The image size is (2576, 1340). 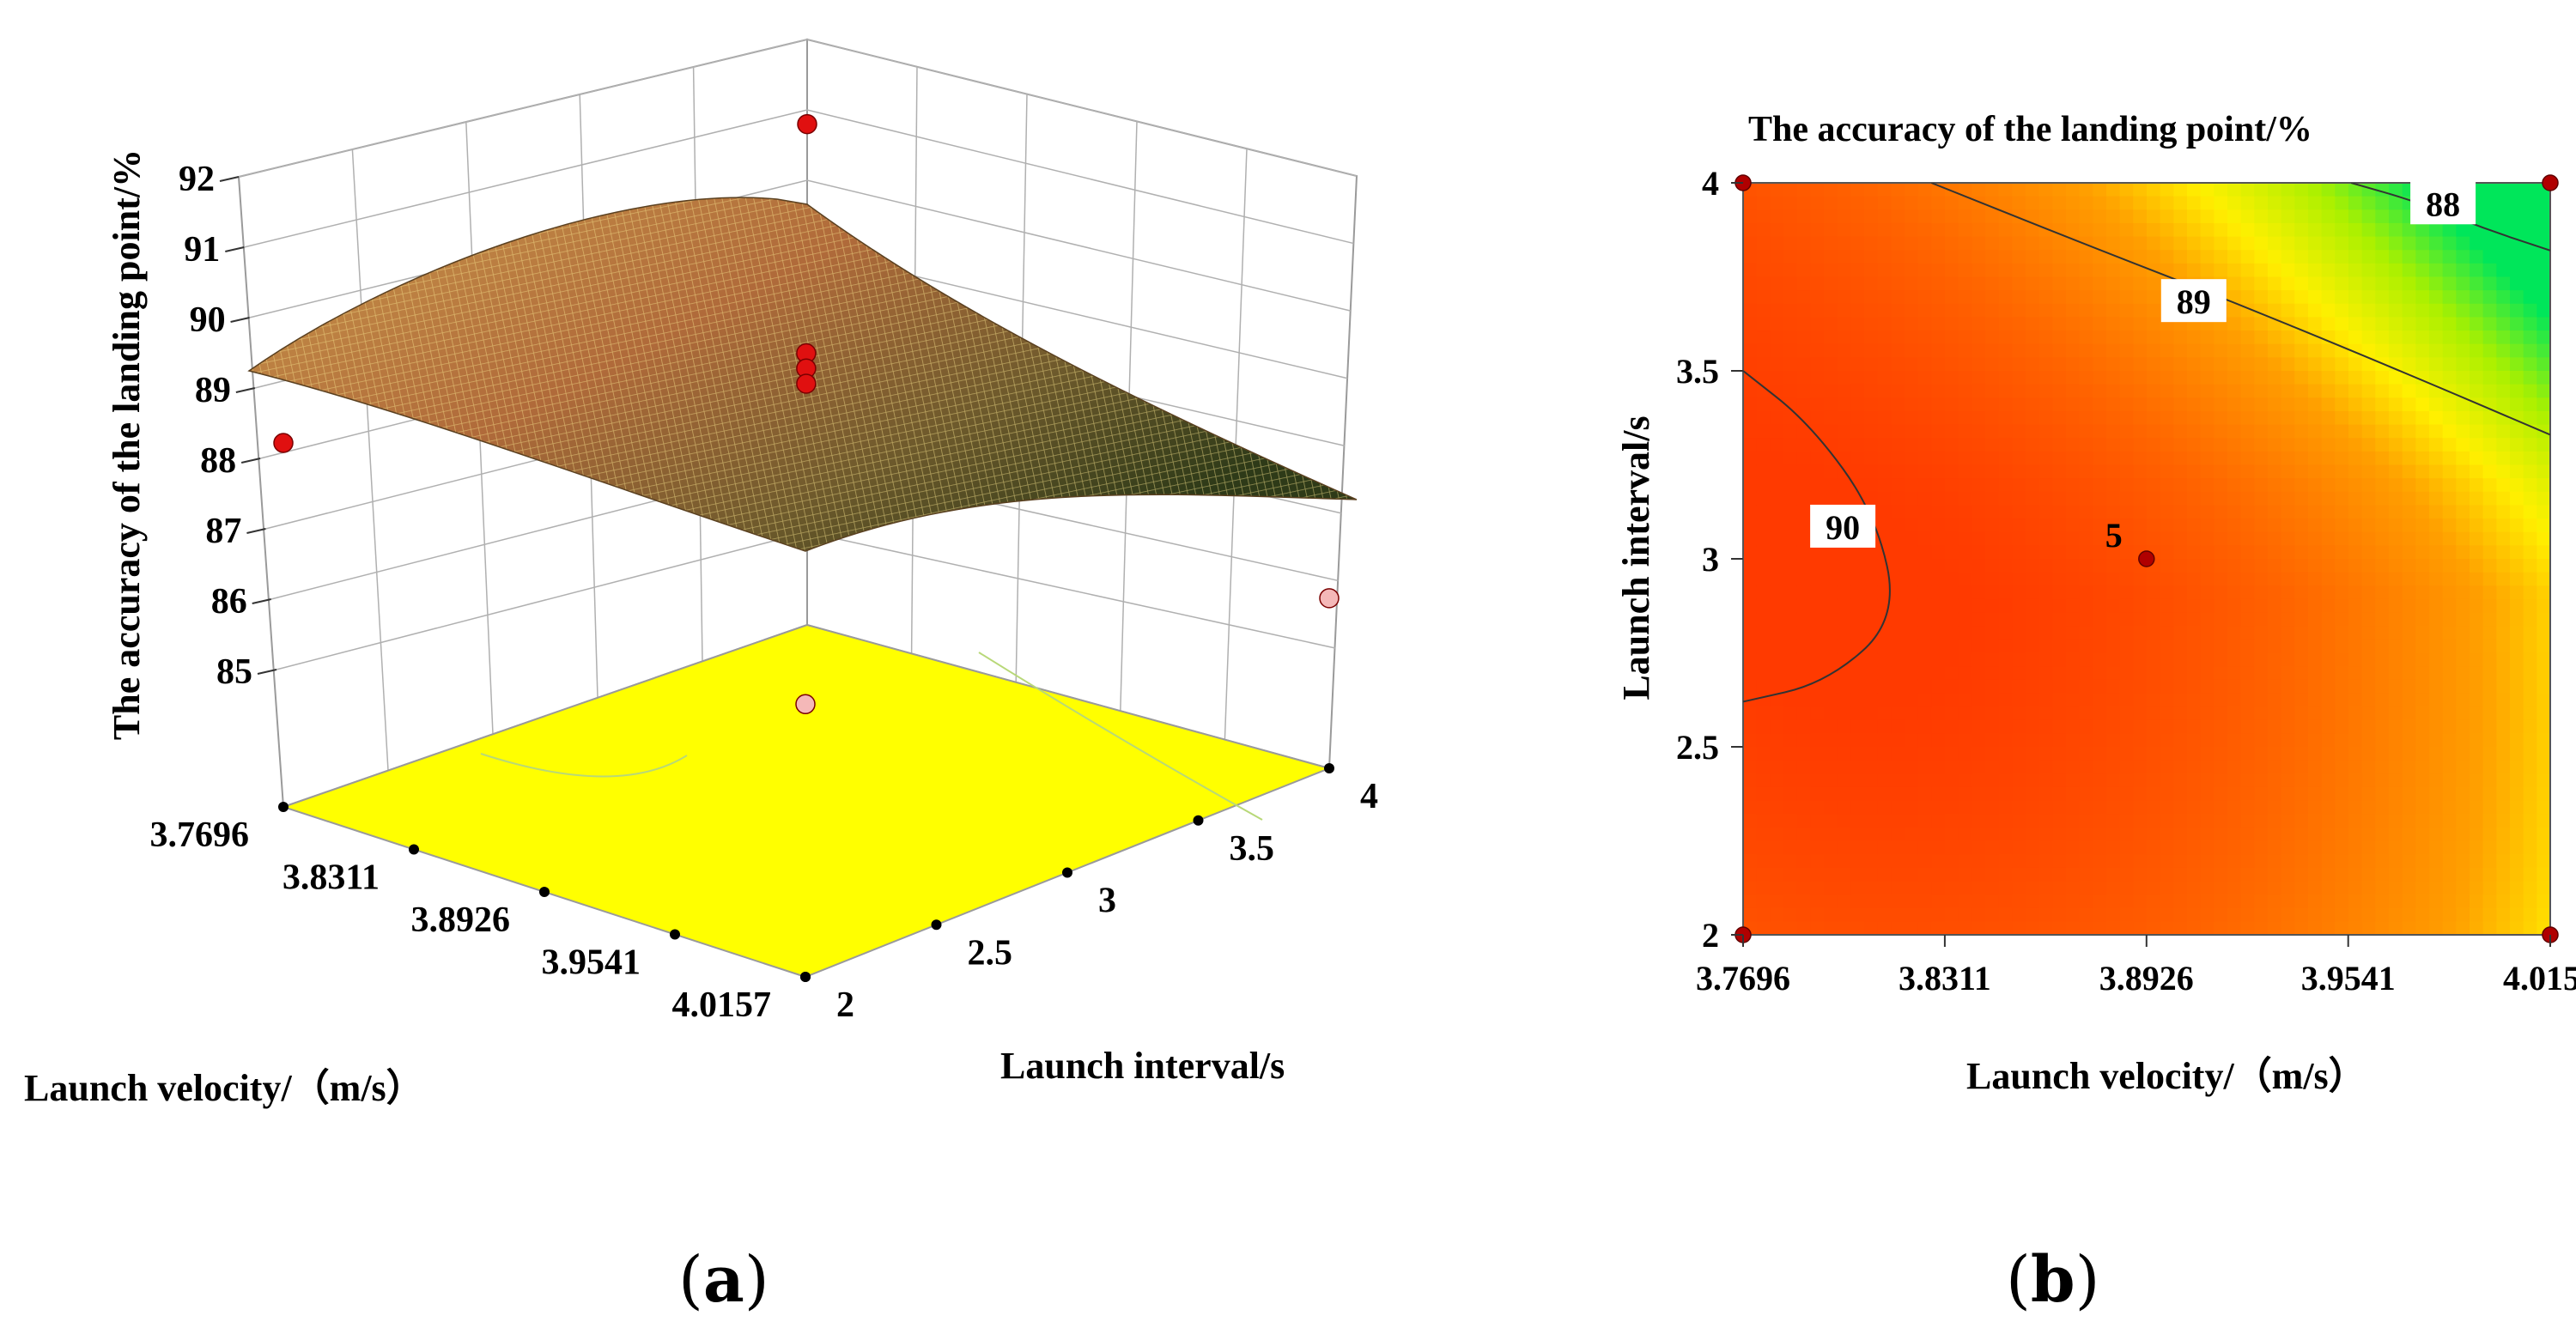 I want to click on velocity-tick-mark, so click(x=414, y=849).